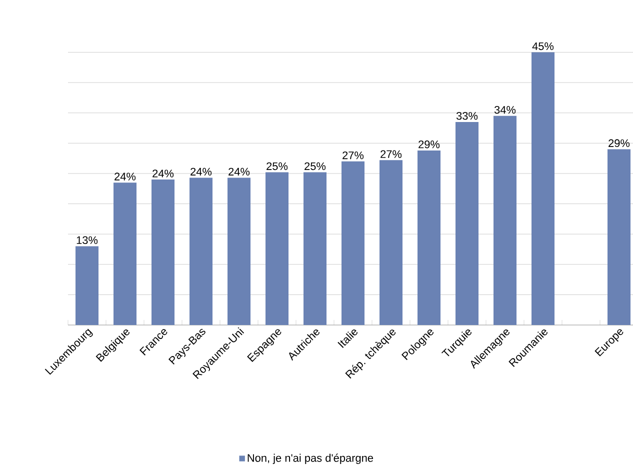 The height and width of the screenshot is (465, 633). What do you see at coordinates (505, 110) in the screenshot?
I see `data-label: 34%` at bounding box center [505, 110].